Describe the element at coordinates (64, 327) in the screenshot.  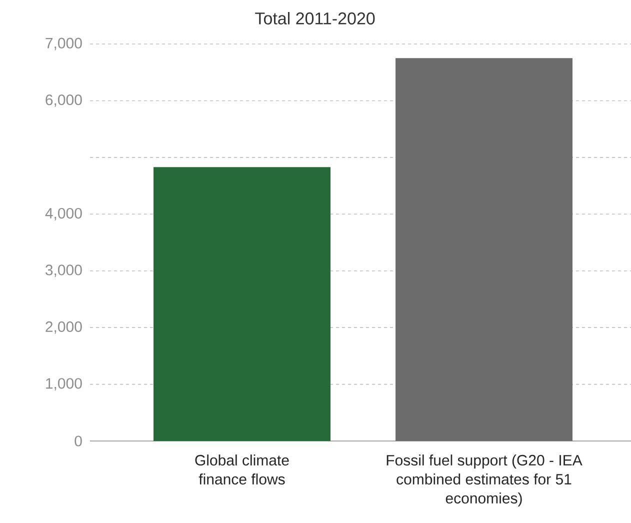
I see `y-tick-label: 2,000` at that location.